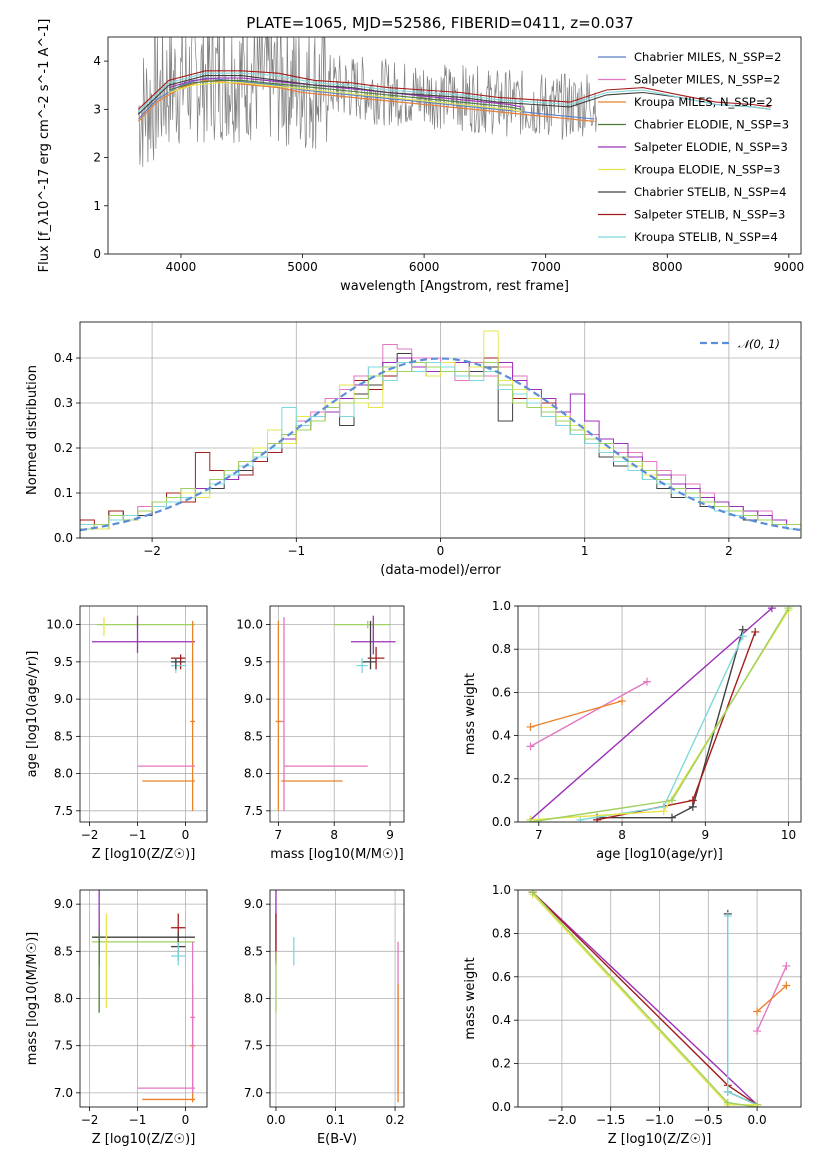 The image size is (819, 1170). What do you see at coordinates (501, 779) in the screenshot?
I see `y-tick-label: 0.2` at bounding box center [501, 779].